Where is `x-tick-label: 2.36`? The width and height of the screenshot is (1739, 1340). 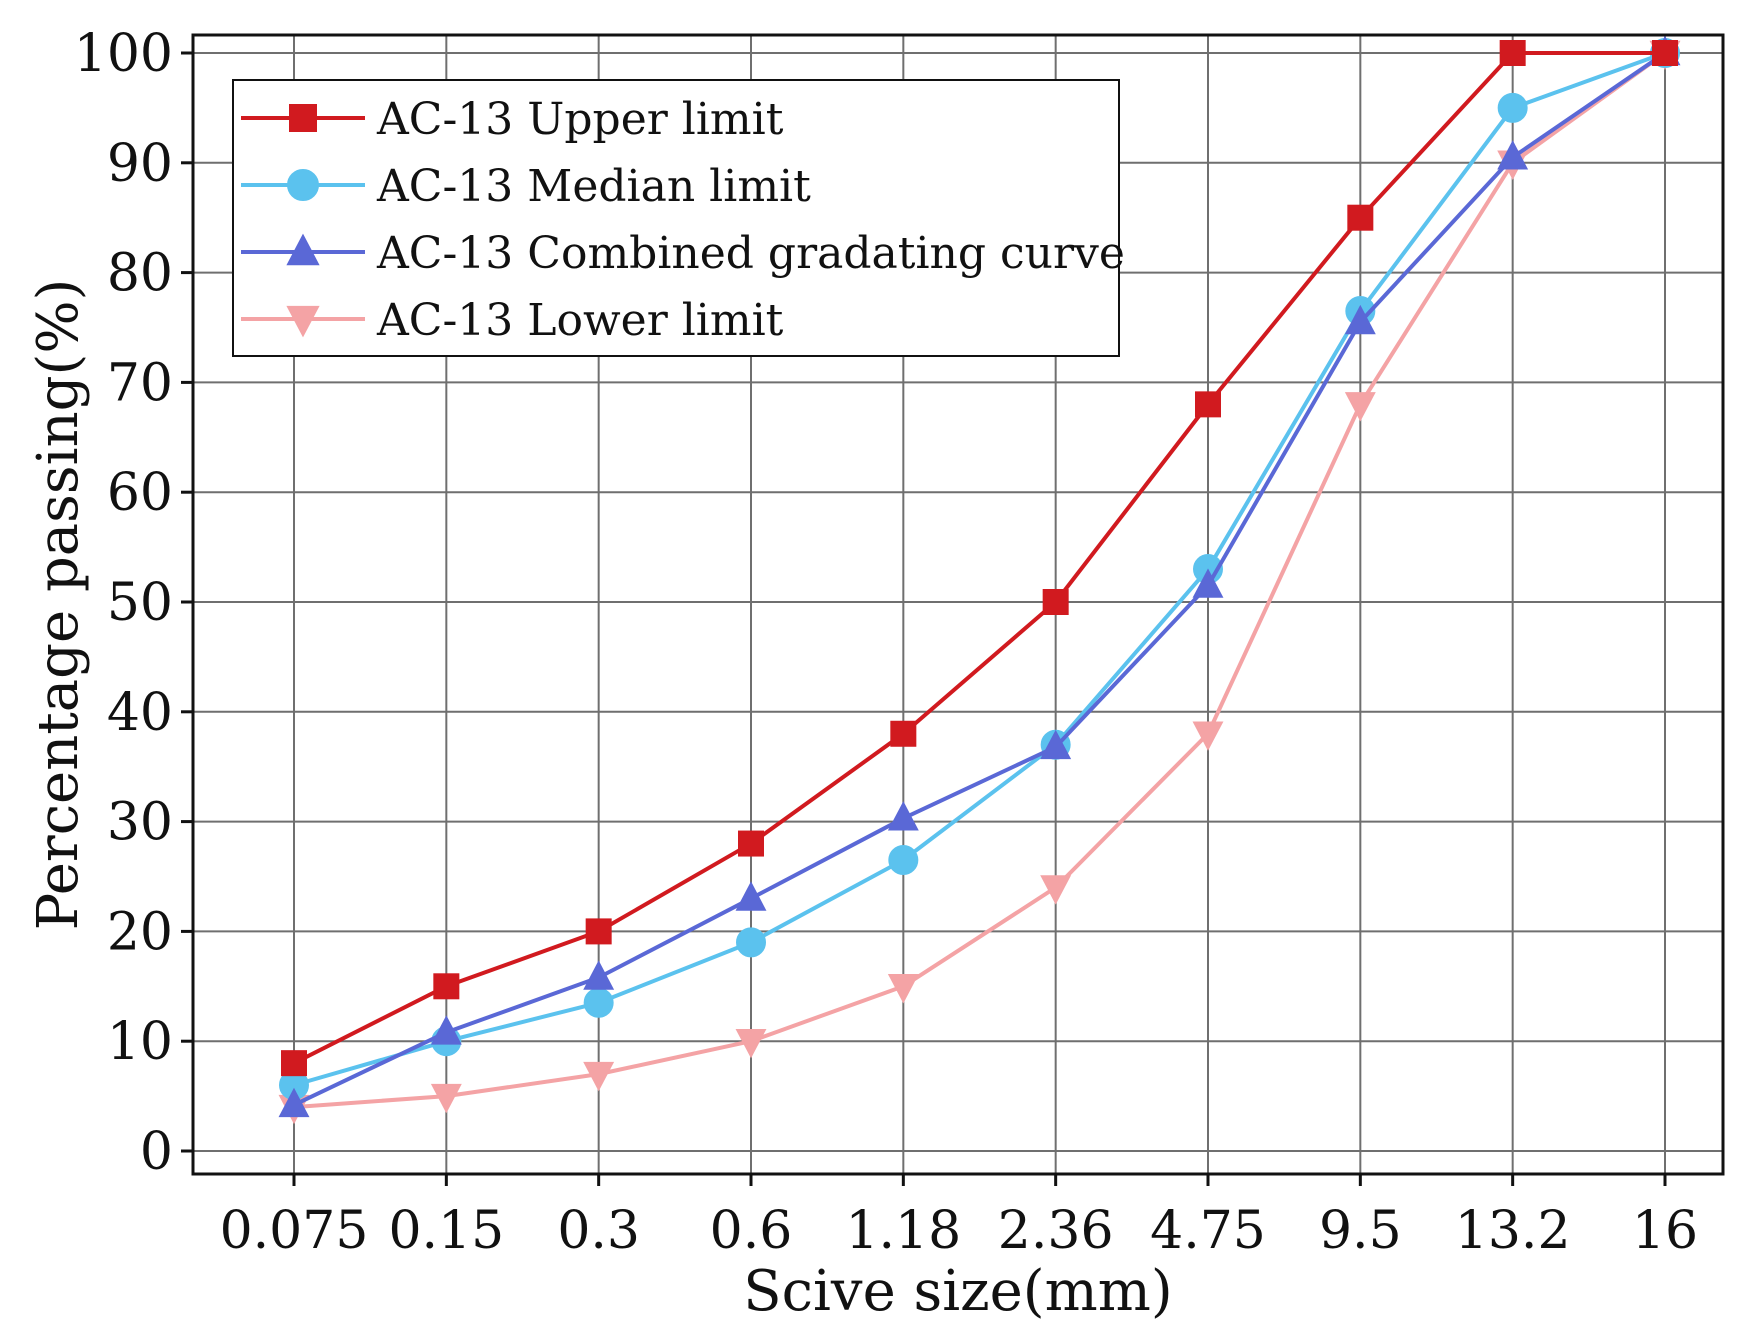 x-tick-label: 2.36 is located at coordinates (1056, 1231).